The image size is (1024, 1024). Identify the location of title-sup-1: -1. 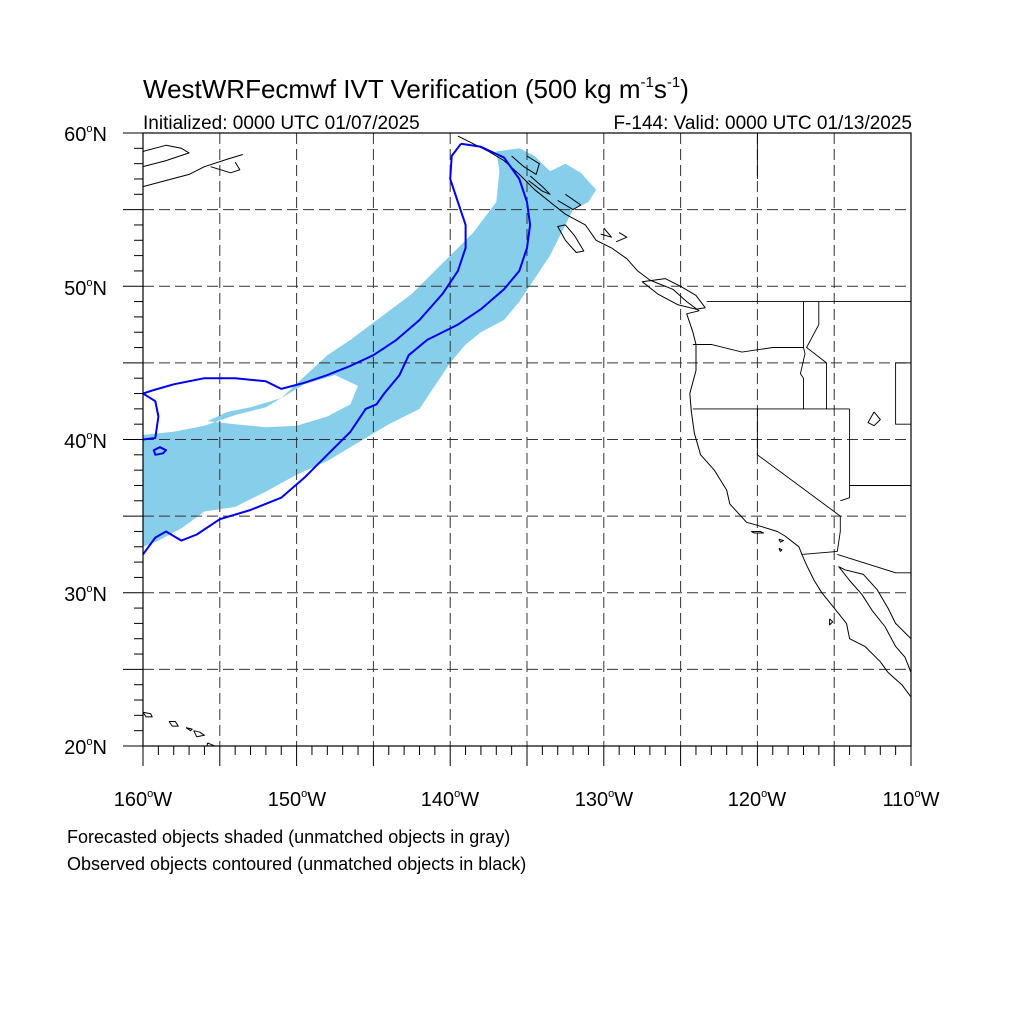
(647, 82).